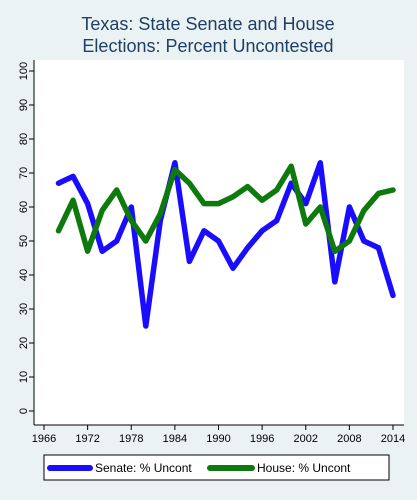 The height and width of the screenshot is (500, 417). Describe the element at coordinates (262, 439) in the screenshot. I see `x-tick-label: 1996` at that location.